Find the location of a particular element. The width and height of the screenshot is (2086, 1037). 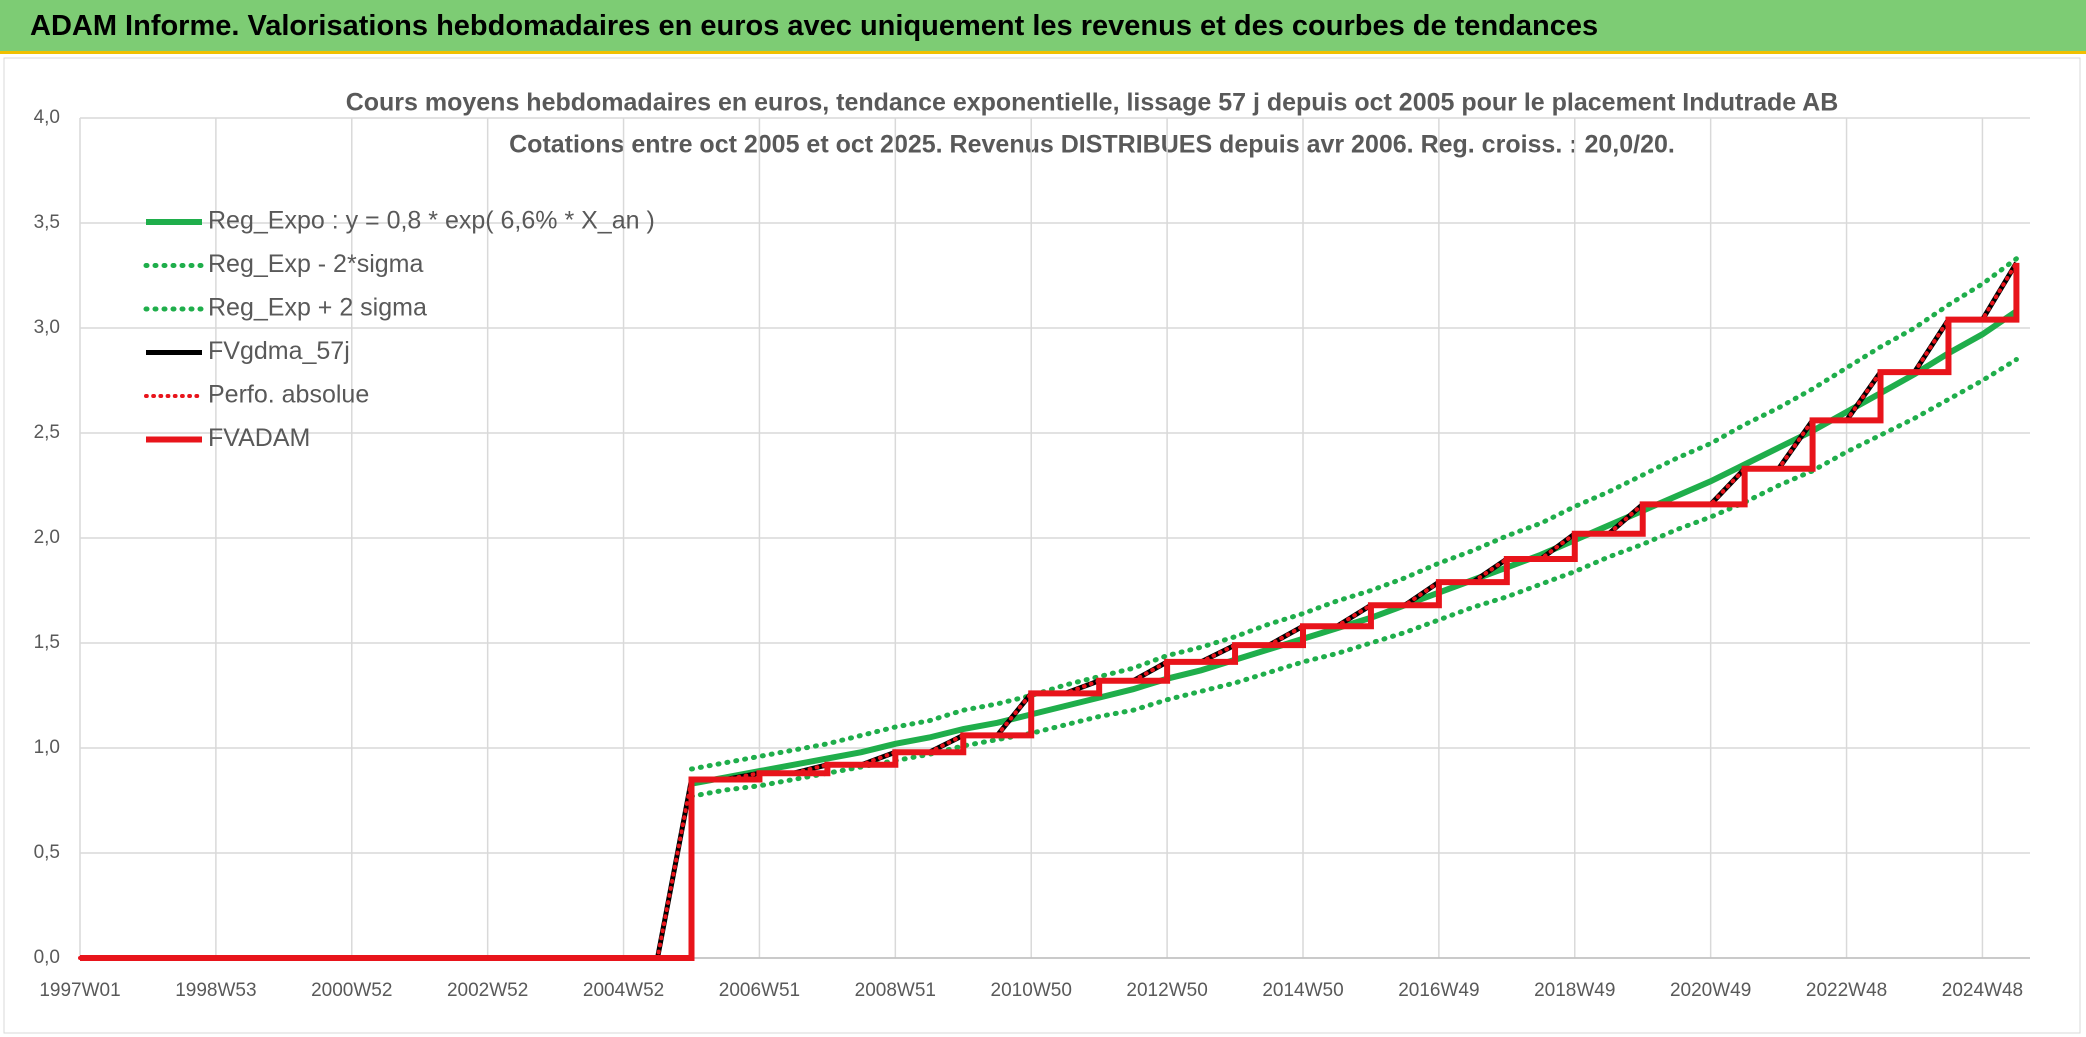

x-tick-label: 2004W52 is located at coordinates (623, 990).